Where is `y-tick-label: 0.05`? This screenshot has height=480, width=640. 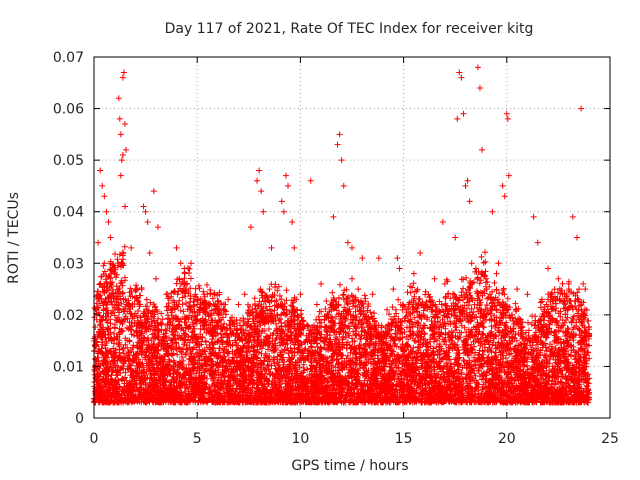 y-tick-label: 0.05 is located at coordinates (68, 161).